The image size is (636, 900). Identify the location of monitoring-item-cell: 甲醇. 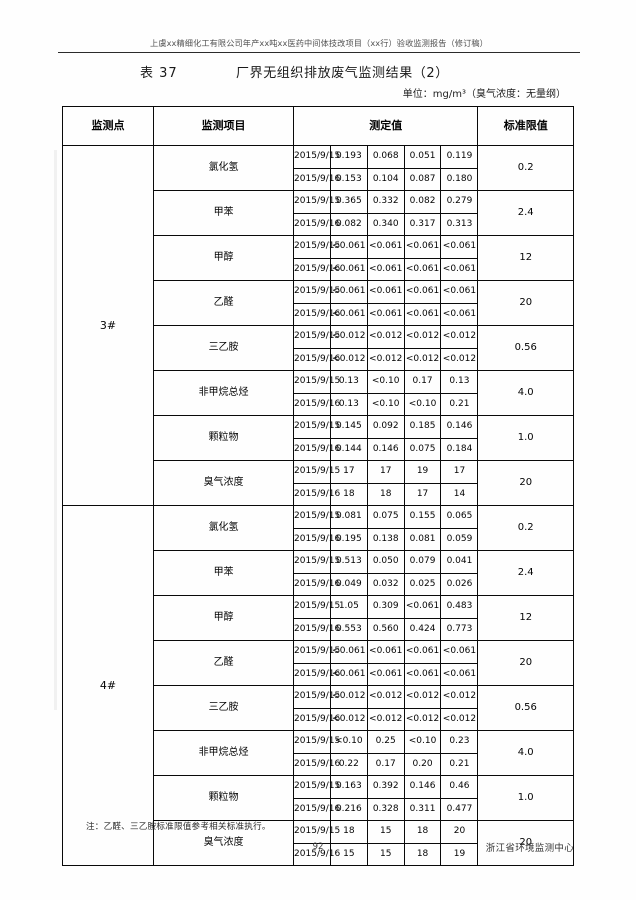
(224, 618).